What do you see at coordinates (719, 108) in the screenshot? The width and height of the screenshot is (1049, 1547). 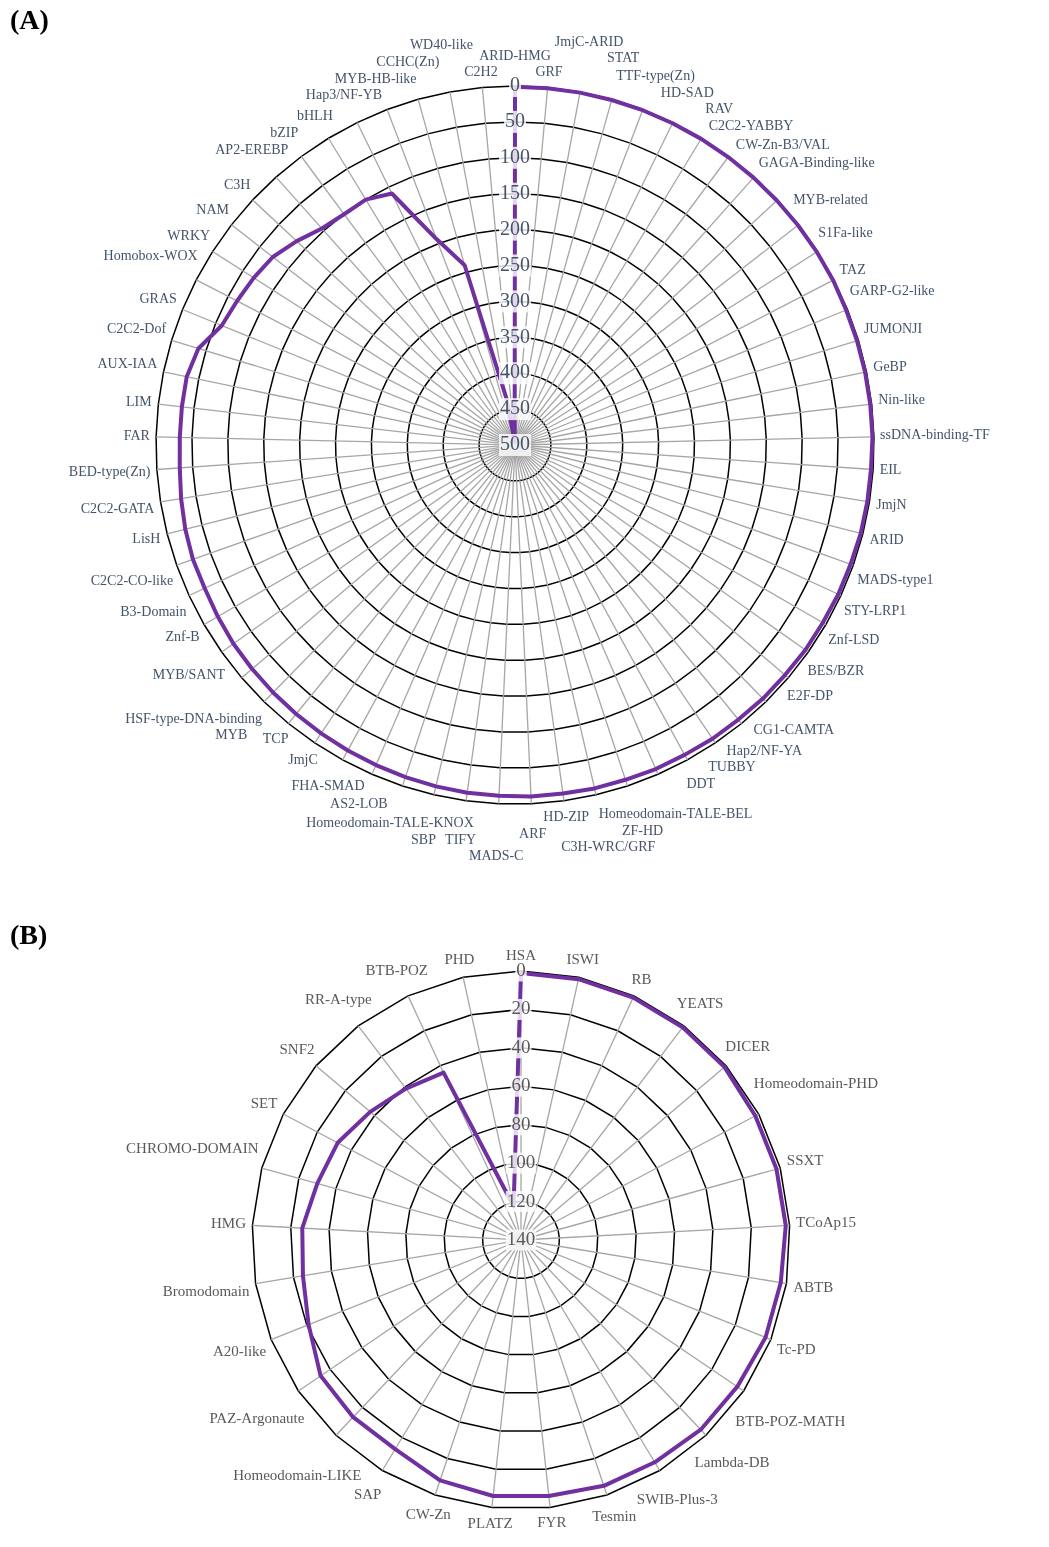 I see `spoke-label: RAV` at bounding box center [719, 108].